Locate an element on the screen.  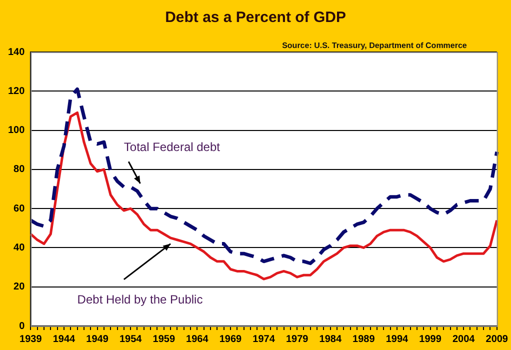
x-tick-label: 1974 is located at coordinates (264, 339).